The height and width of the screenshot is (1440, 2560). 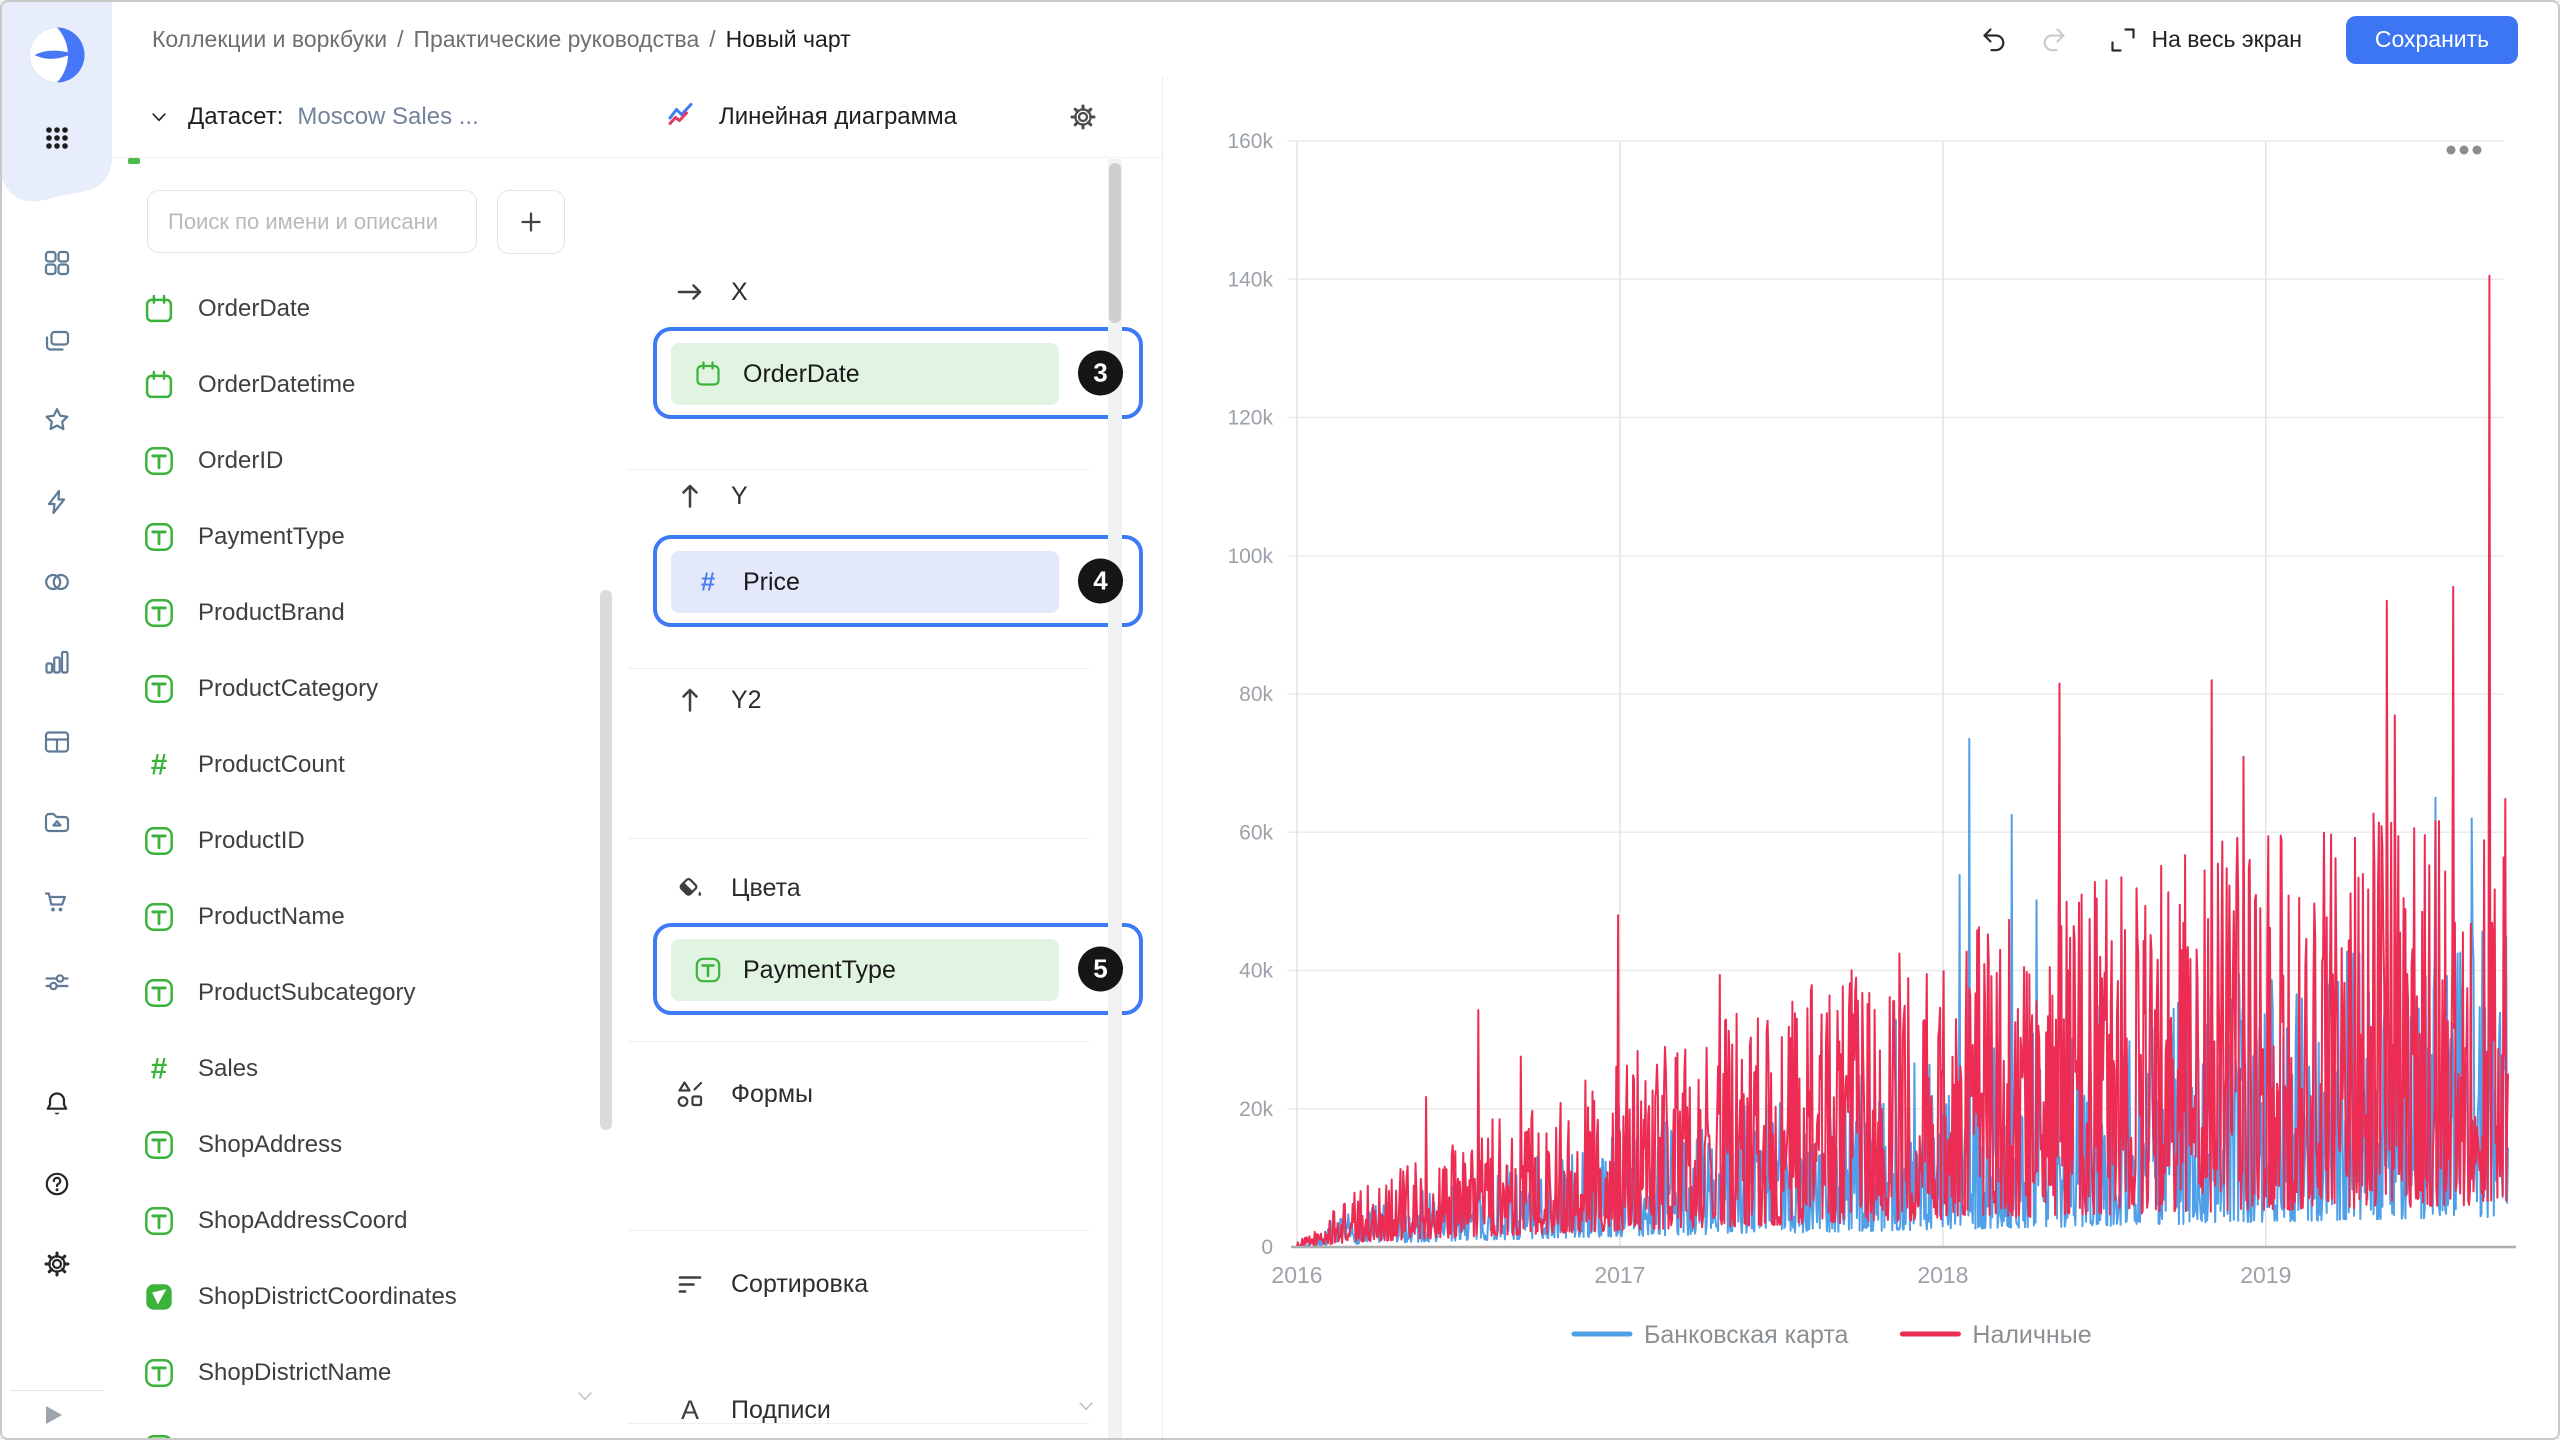 What do you see at coordinates (159, 1297) in the screenshot?
I see `geo-icon` at bounding box center [159, 1297].